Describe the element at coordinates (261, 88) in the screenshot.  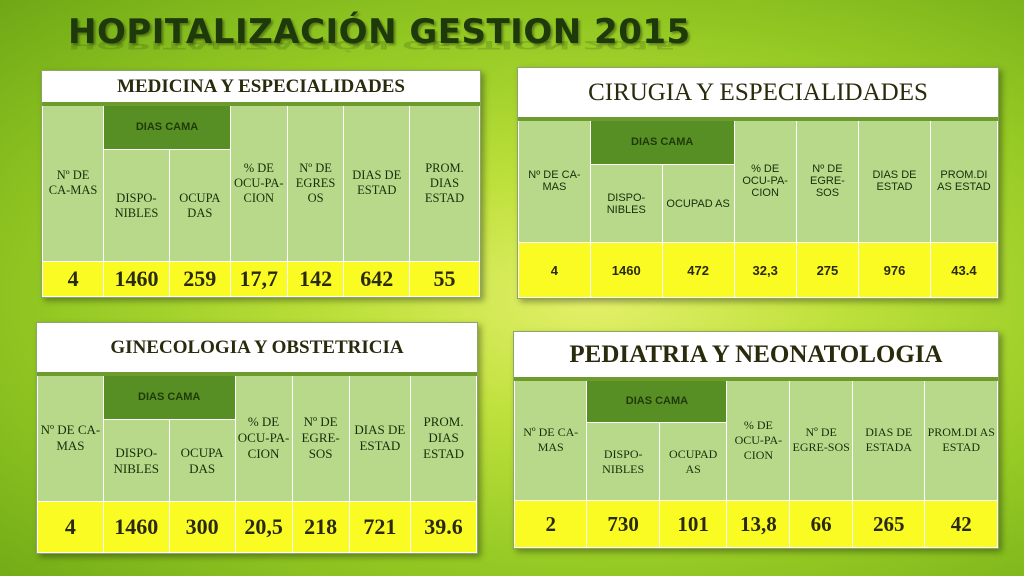
I see `table-title: MEDICINA Y ESPECIALIDADES` at that location.